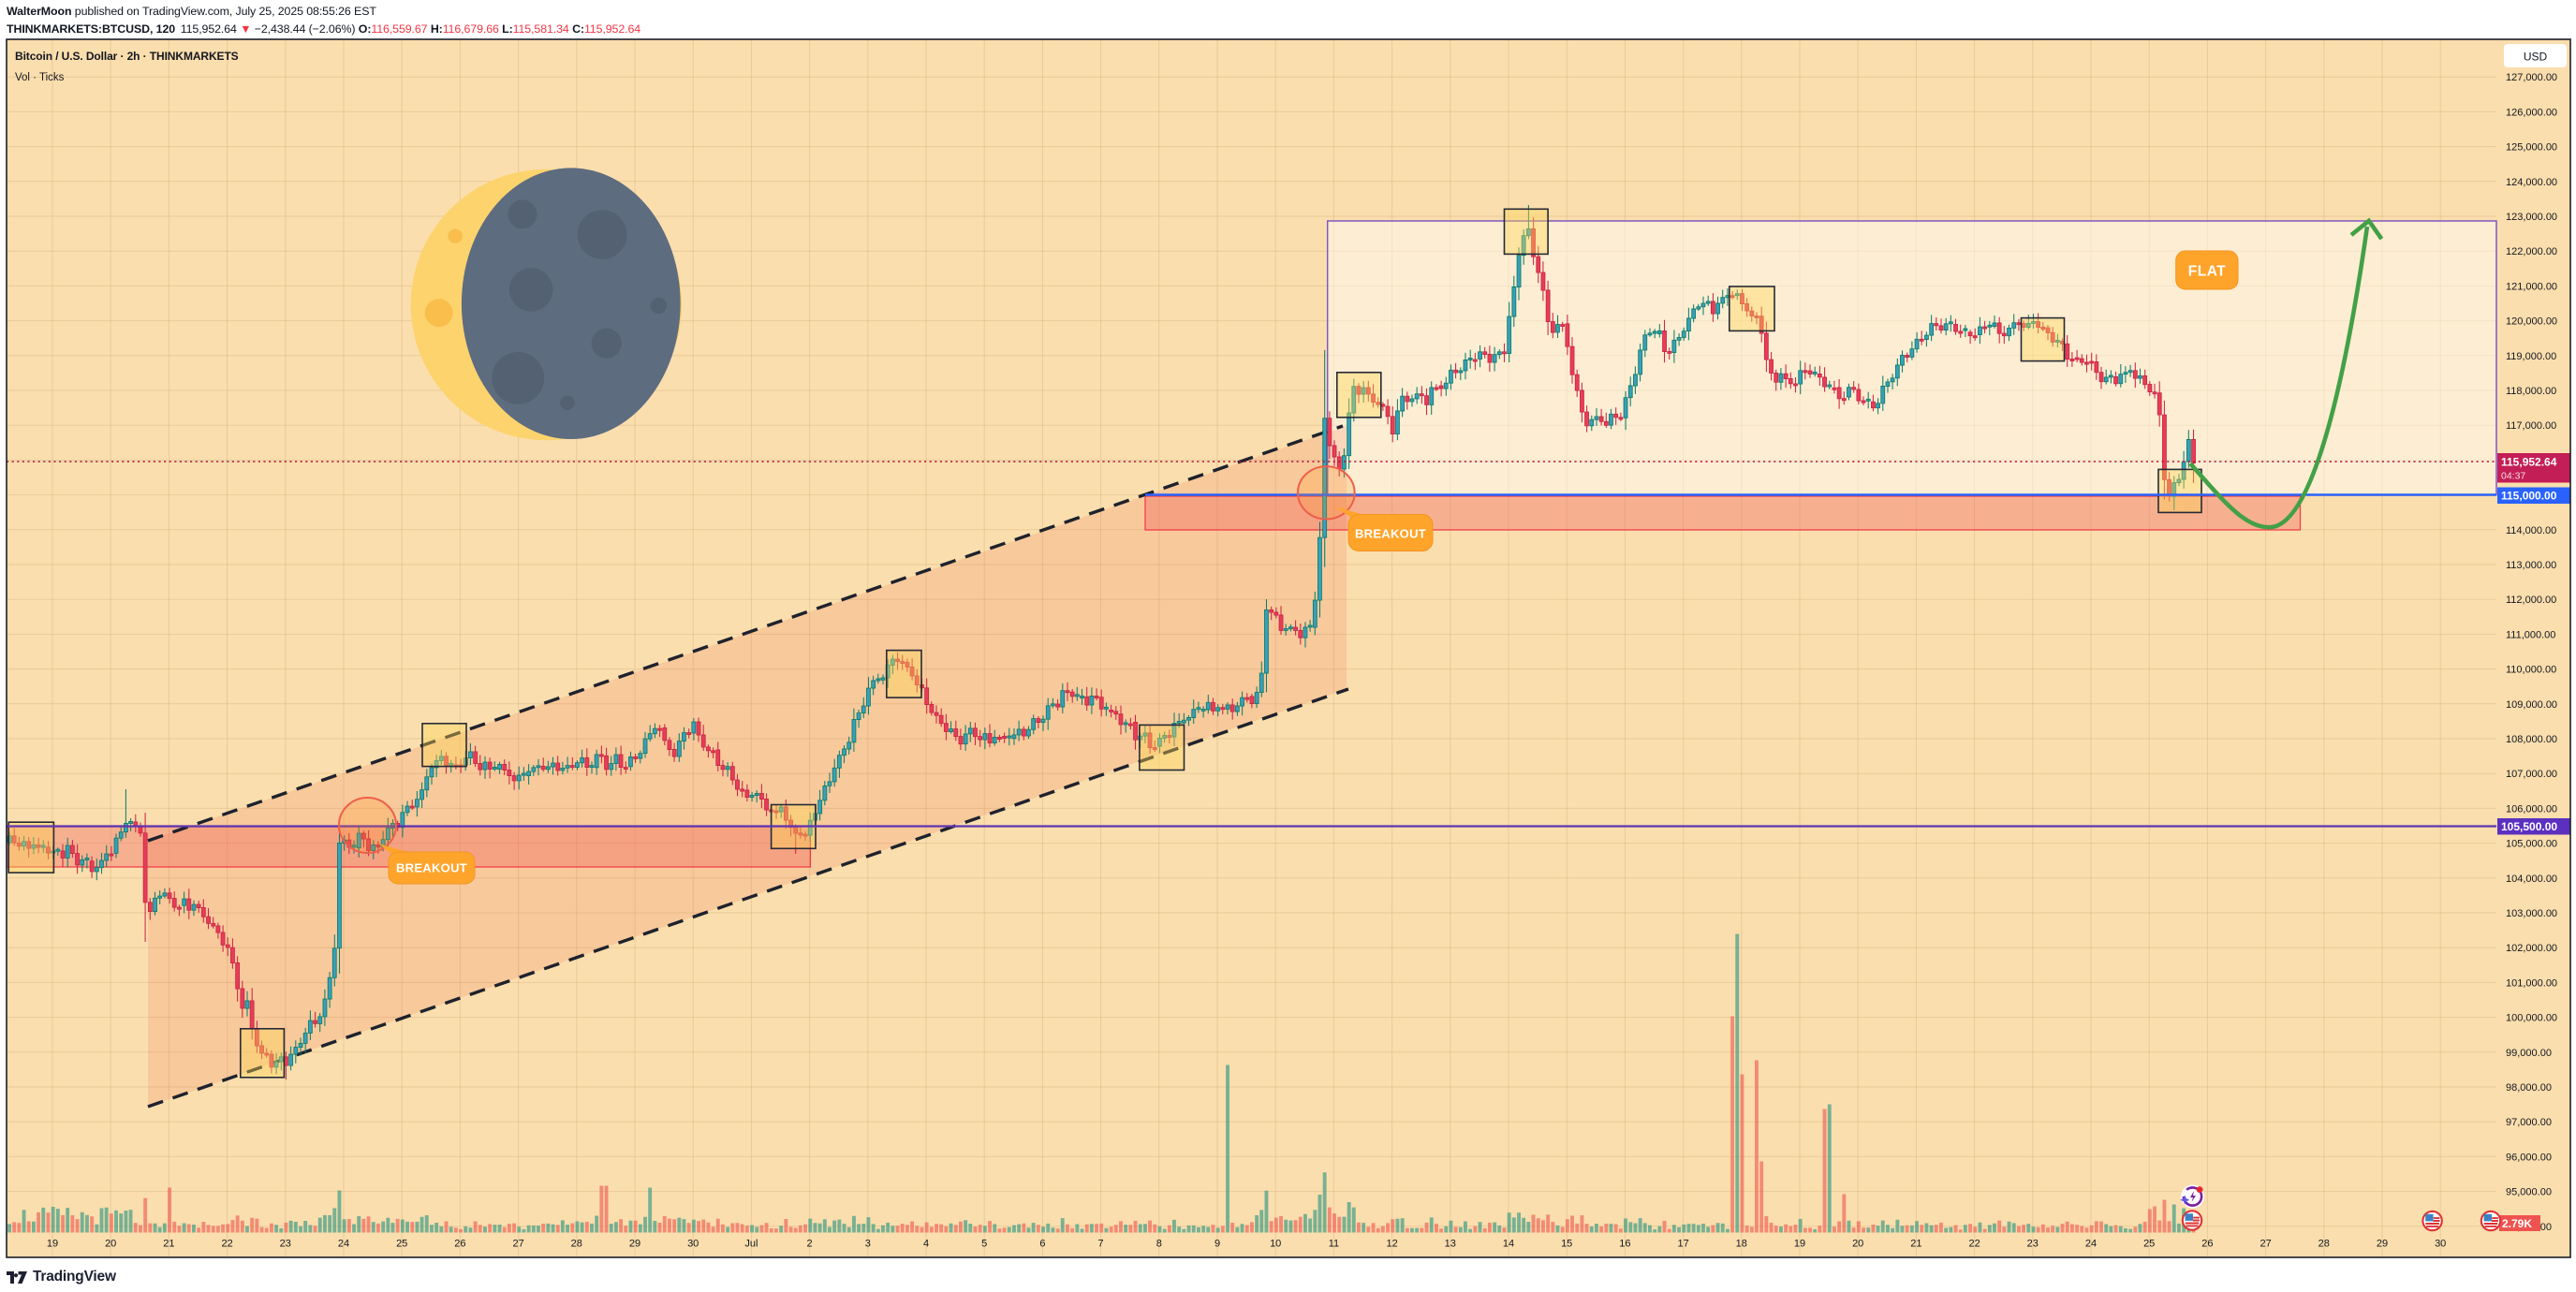 The image size is (2576, 1292). I want to click on svg-text: 11, so click(1334, 1244).